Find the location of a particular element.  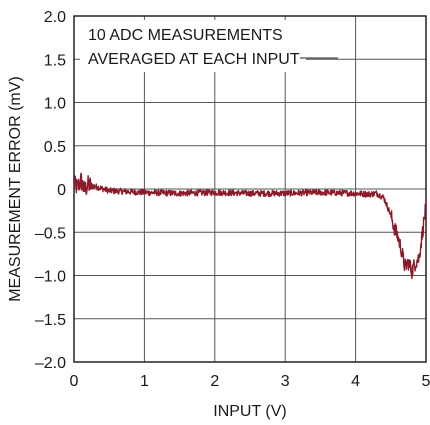

x-tick-label-1: 1 is located at coordinates (144, 381).